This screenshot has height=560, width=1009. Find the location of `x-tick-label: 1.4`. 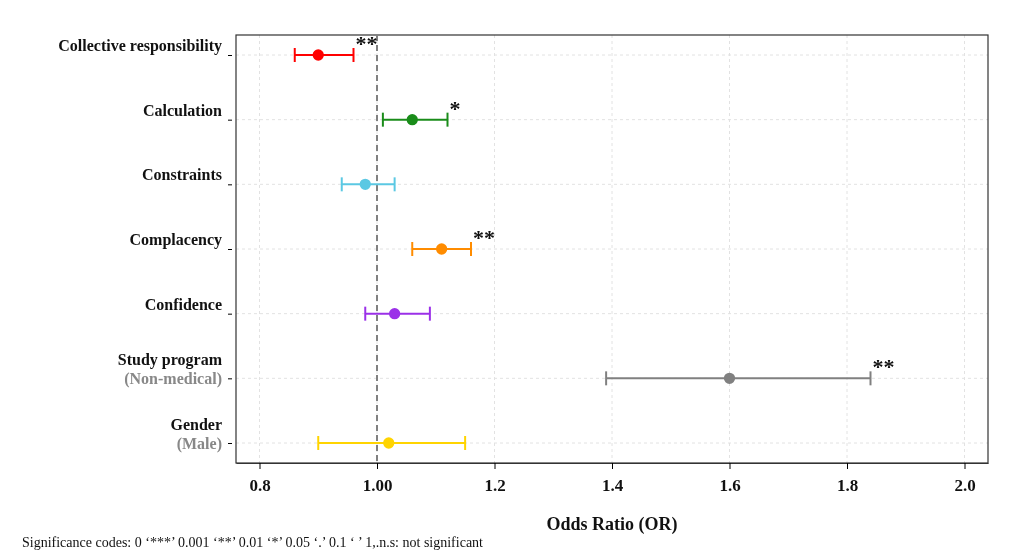

x-tick-label: 1.4 is located at coordinates (612, 485).